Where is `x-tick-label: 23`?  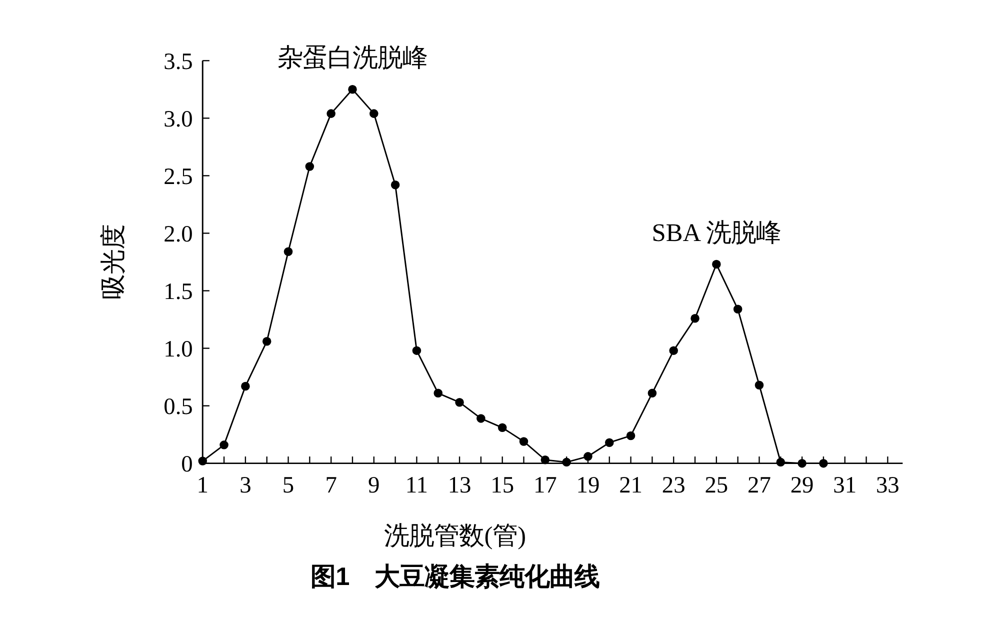
x-tick-label: 23 is located at coordinates (674, 485).